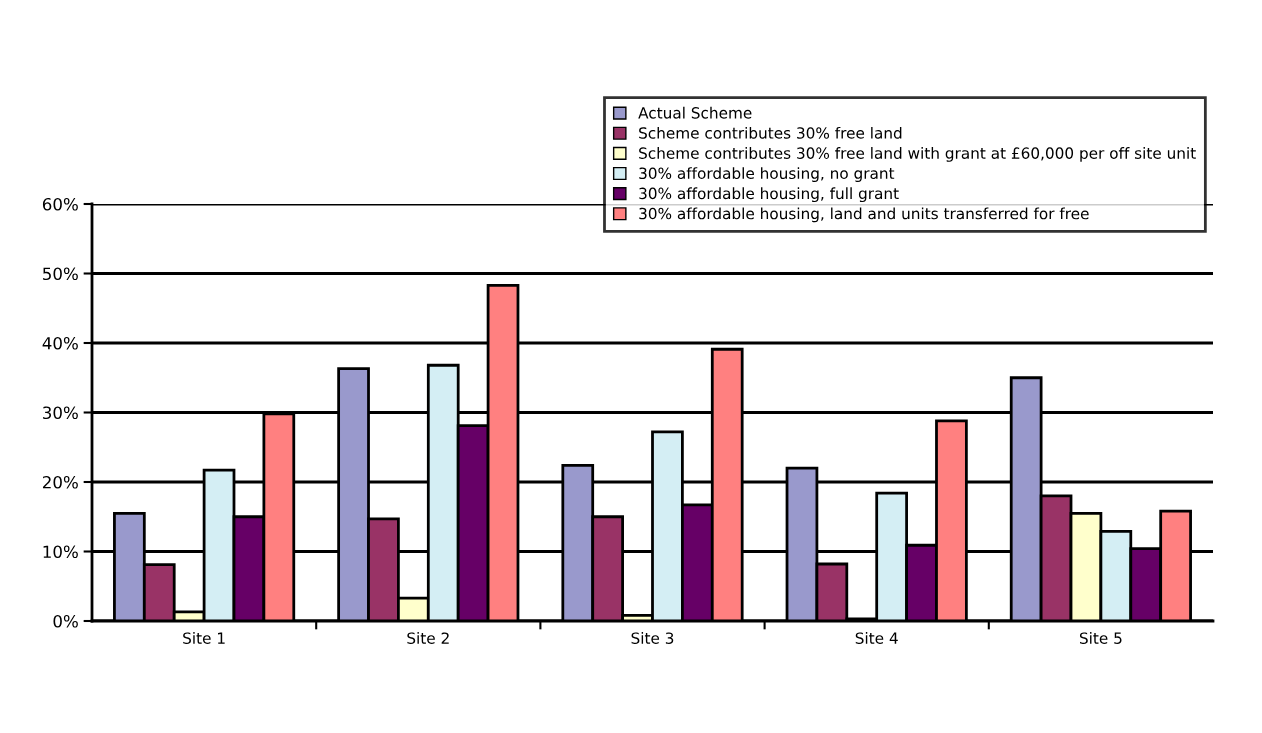  What do you see at coordinates (695, 112) in the screenshot?
I see `legend-label: Actual Scheme` at bounding box center [695, 112].